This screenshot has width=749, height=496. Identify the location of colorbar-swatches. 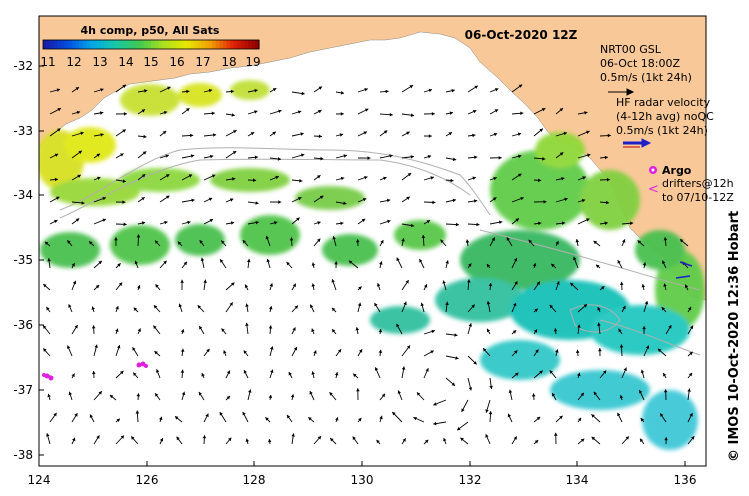
(151, 44).